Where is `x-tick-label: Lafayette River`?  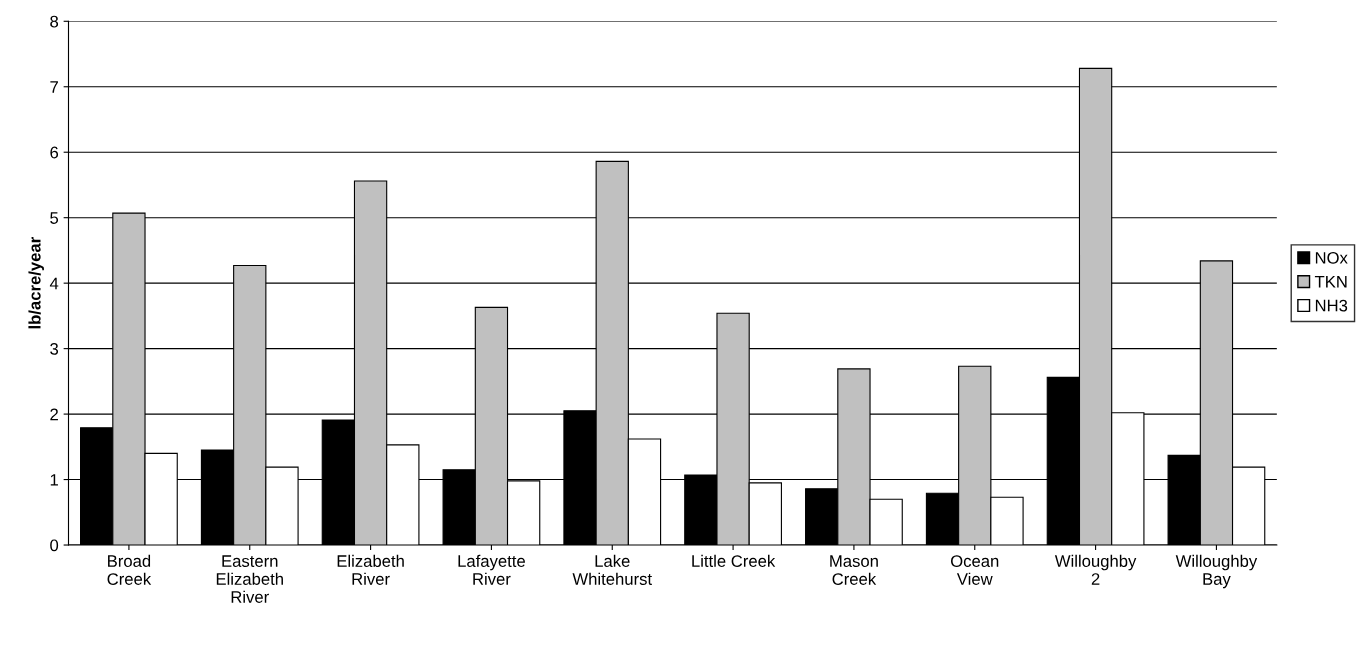
x-tick-label: Lafayette River is located at coordinates (491, 569).